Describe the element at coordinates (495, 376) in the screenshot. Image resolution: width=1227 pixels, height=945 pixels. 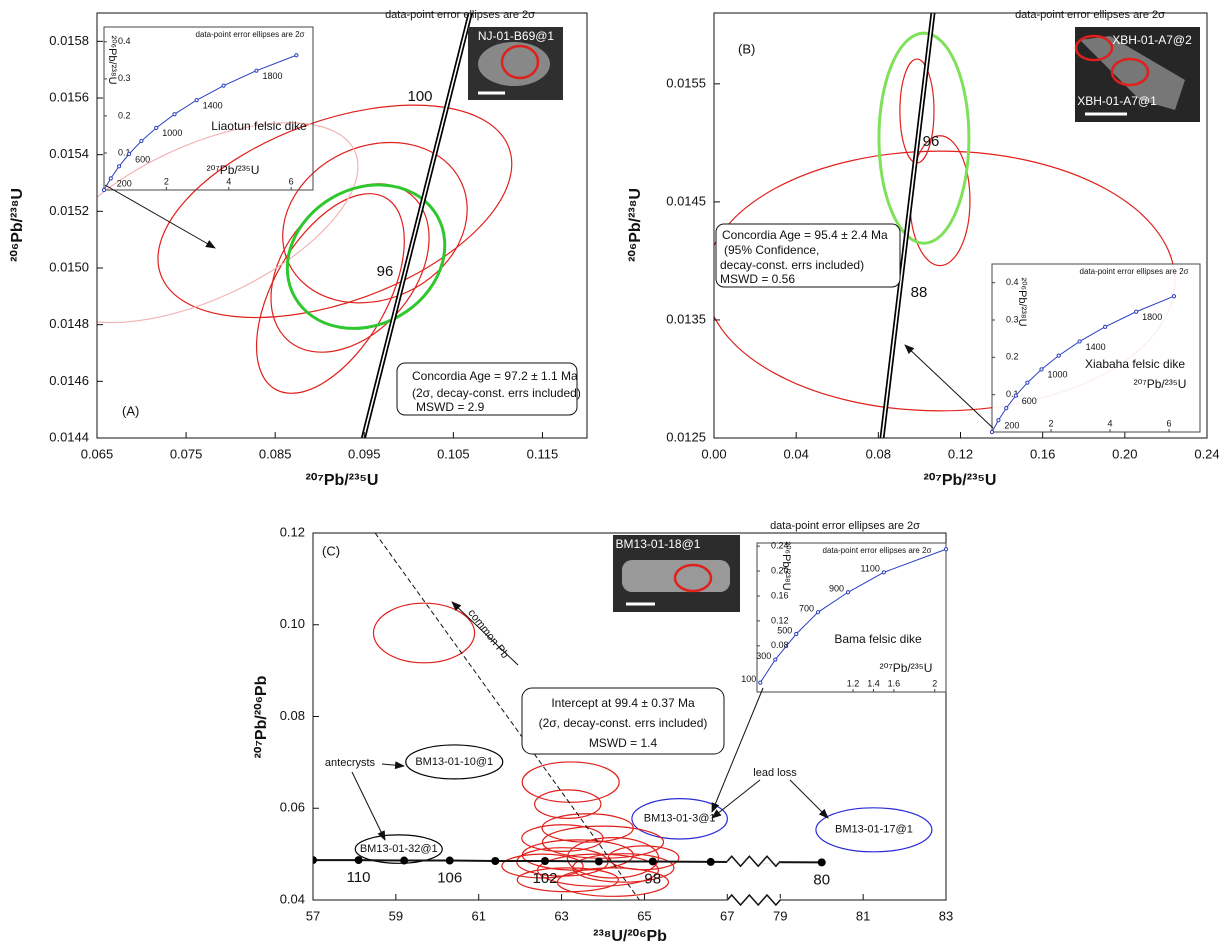
I see `result-text: Concordia Age = 97.2 ± 1.1 Ma` at that location.